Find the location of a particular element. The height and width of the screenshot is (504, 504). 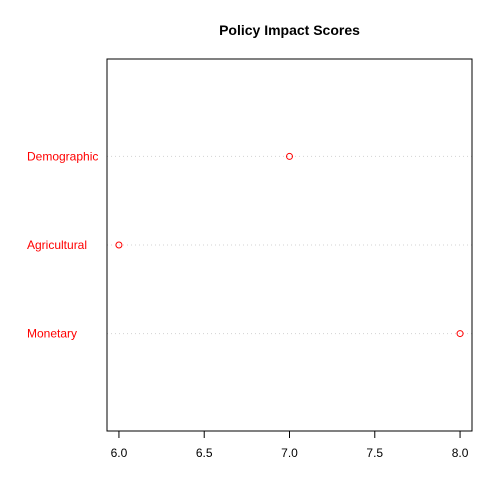

x-tick-label: 6.0 is located at coordinates (119, 453).